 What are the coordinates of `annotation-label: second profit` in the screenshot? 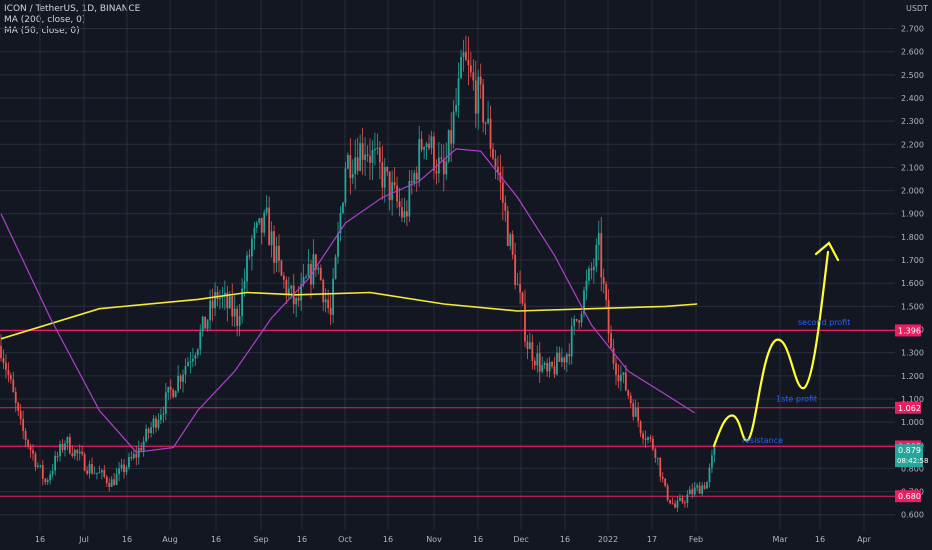 It's located at (824, 322).